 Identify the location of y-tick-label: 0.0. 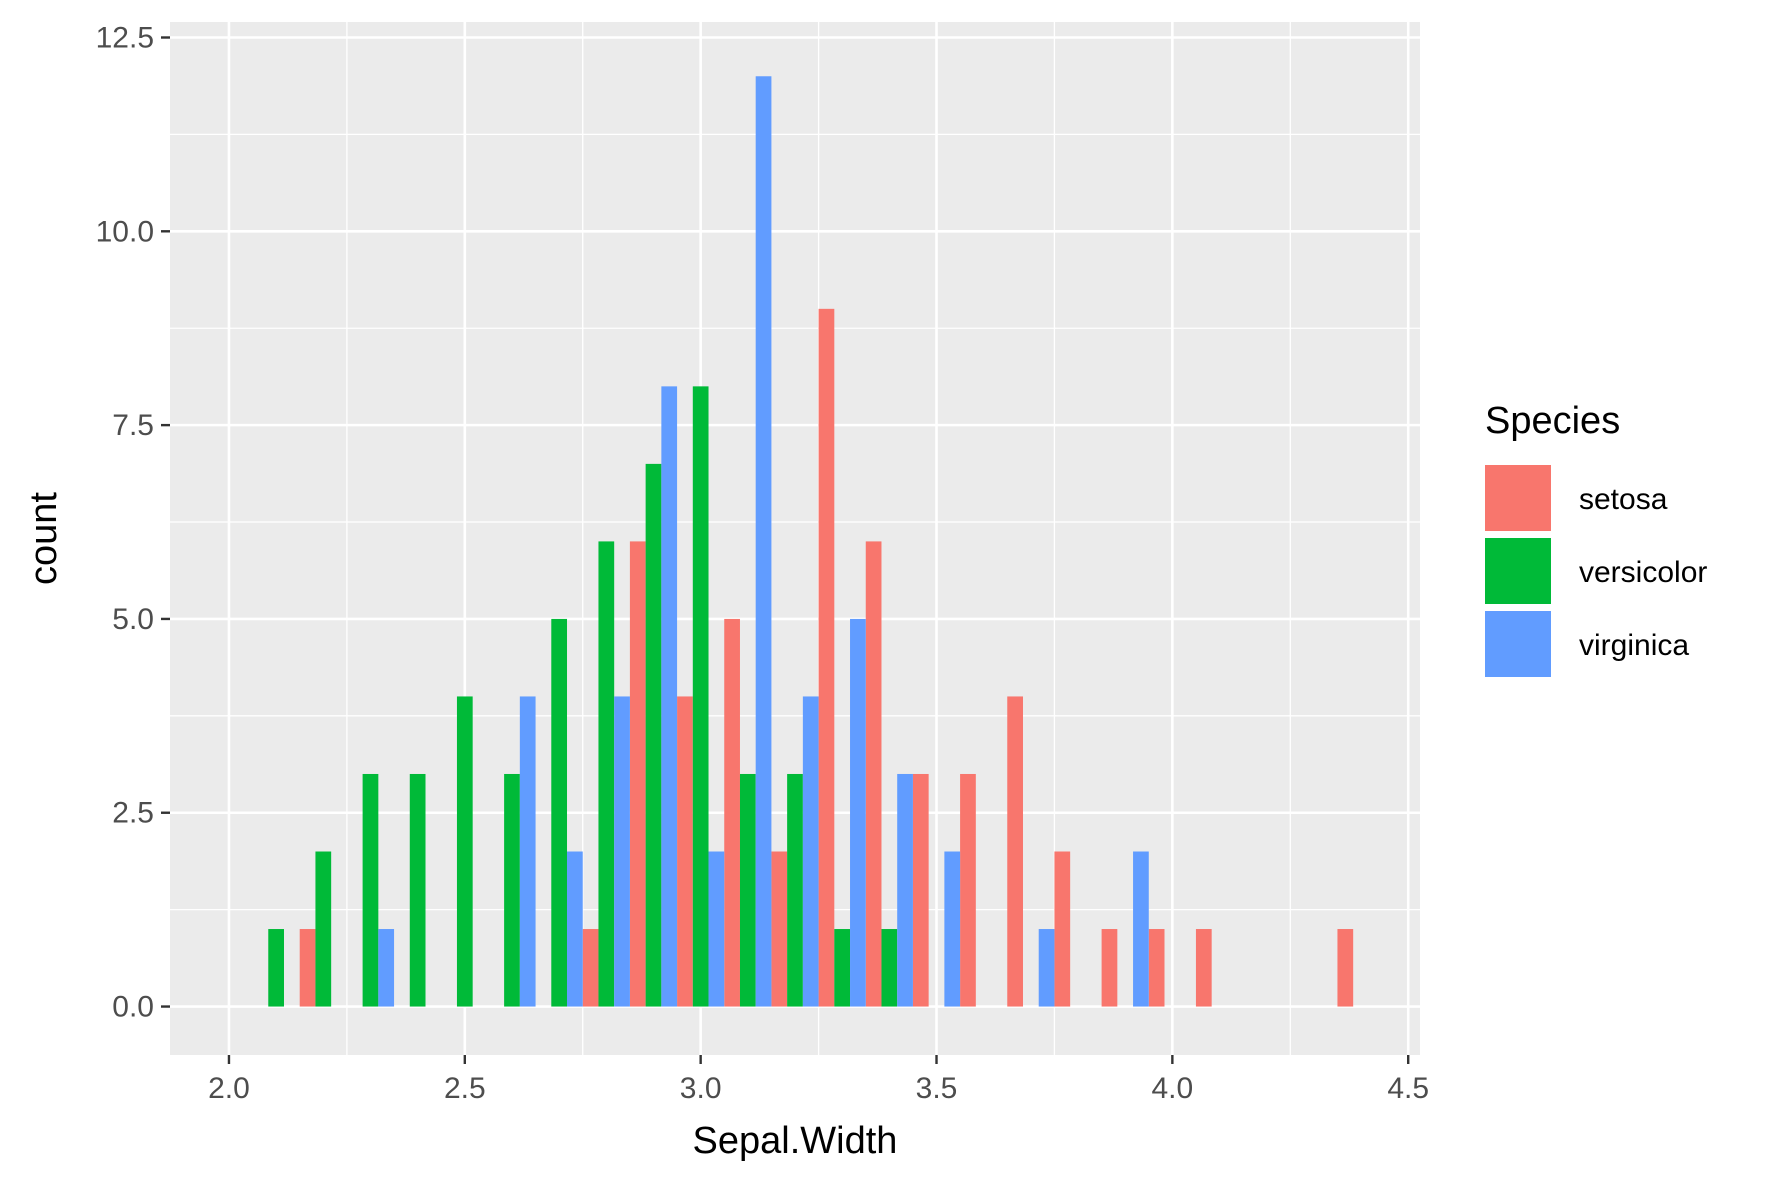
(133, 1007).